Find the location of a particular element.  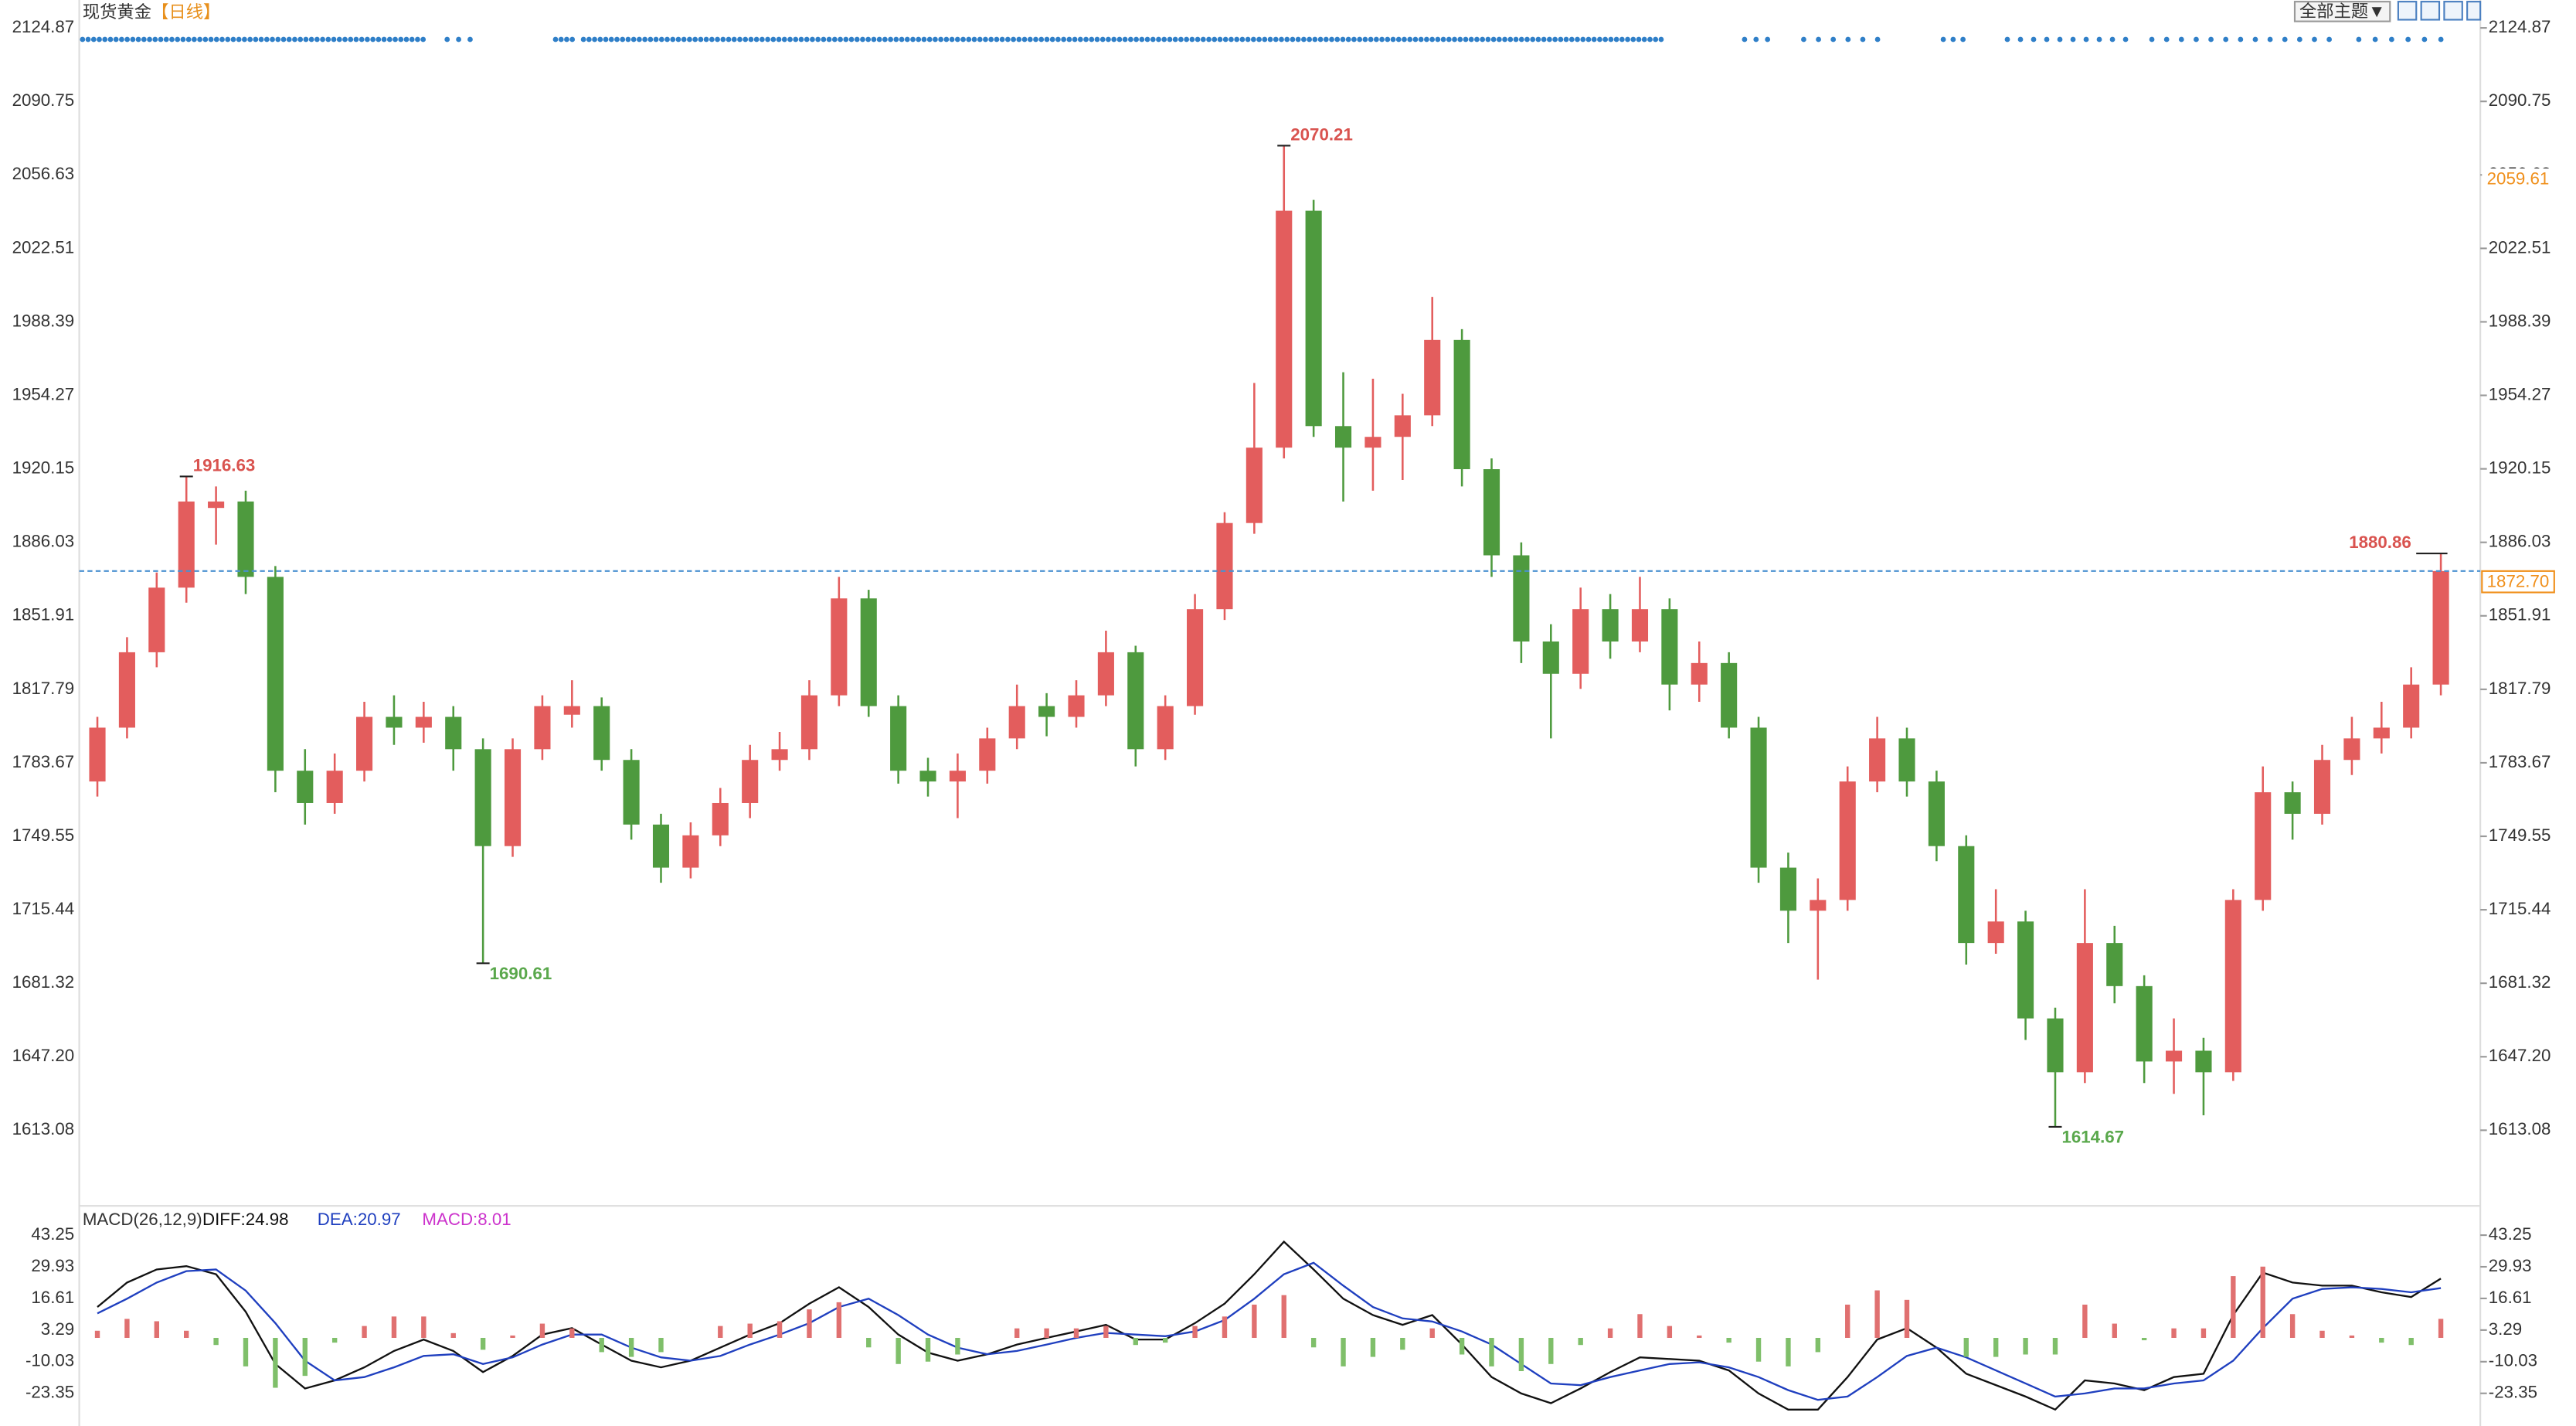

instrument-title: 现货黄金 is located at coordinates (117, 12).